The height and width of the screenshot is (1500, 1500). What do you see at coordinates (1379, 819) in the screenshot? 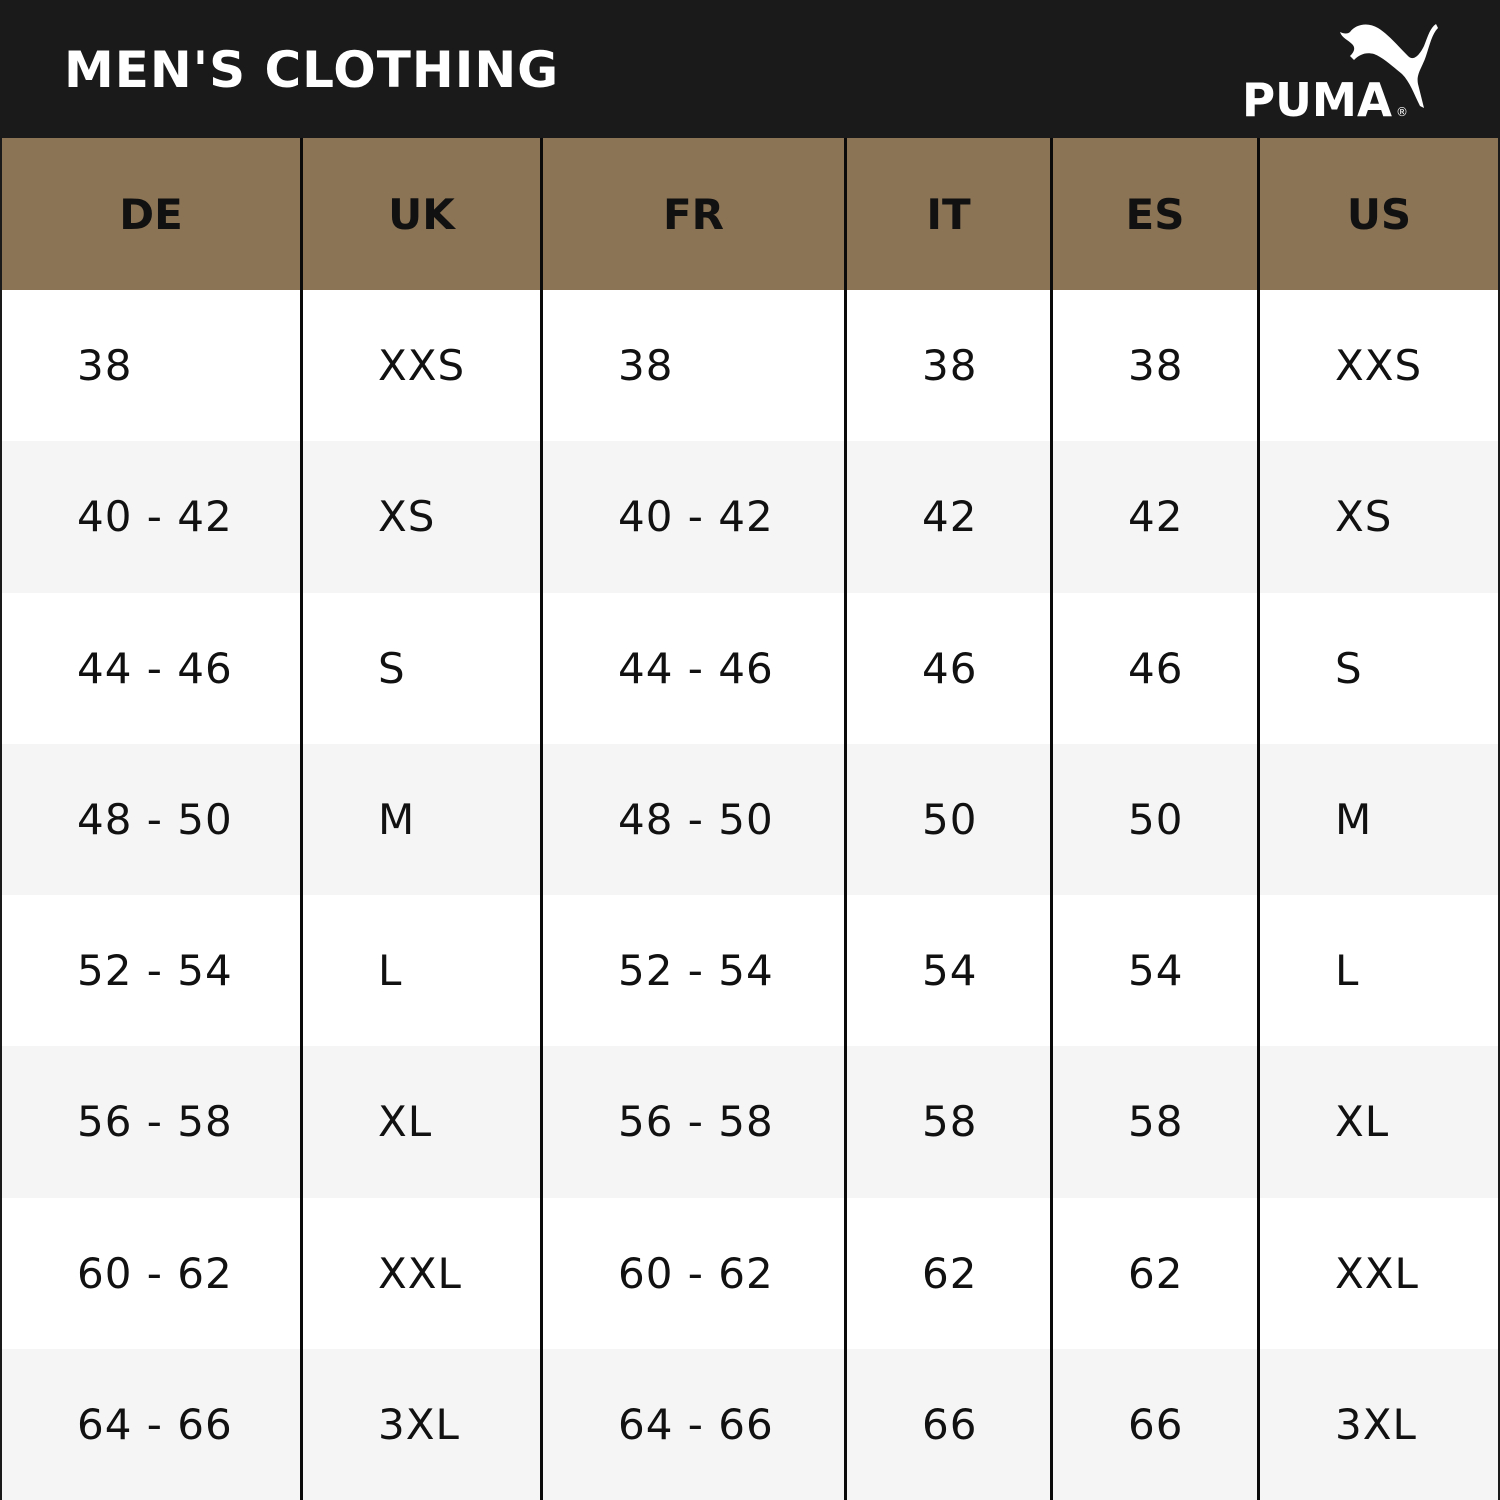
I see `table-cell-us: M` at bounding box center [1379, 819].